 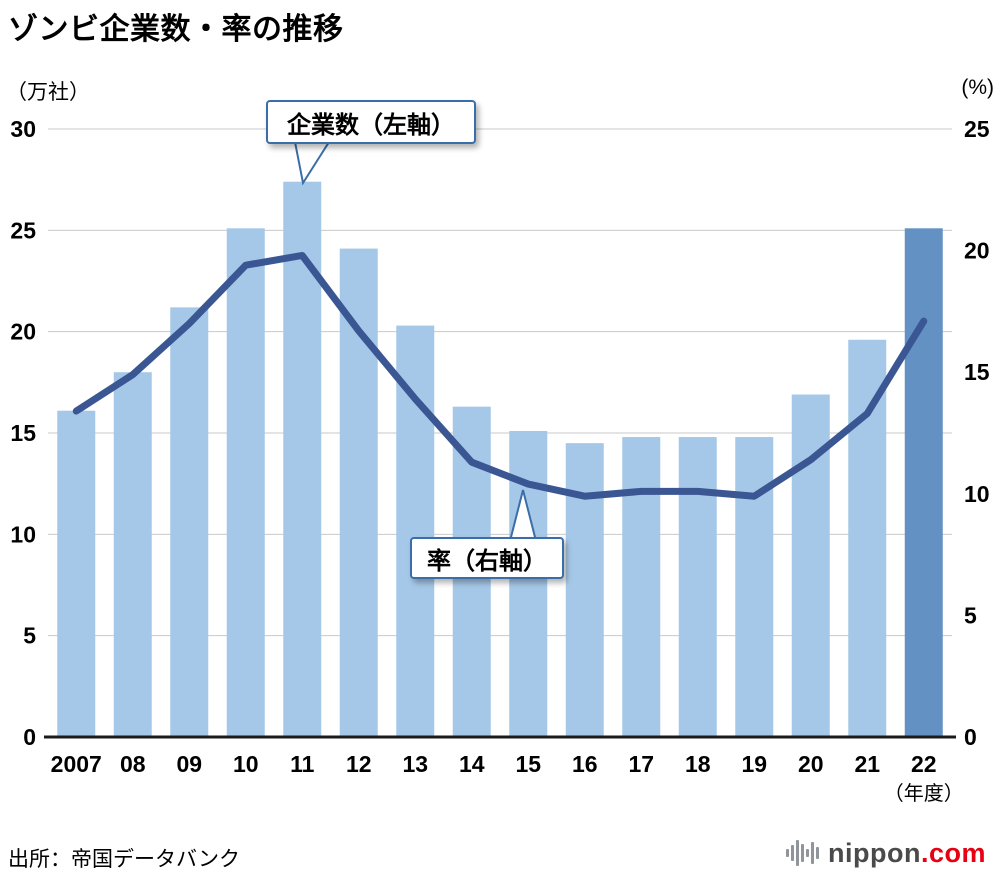 What do you see at coordinates (970, 737) in the screenshot?
I see `right-tick-label: 0` at bounding box center [970, 737].